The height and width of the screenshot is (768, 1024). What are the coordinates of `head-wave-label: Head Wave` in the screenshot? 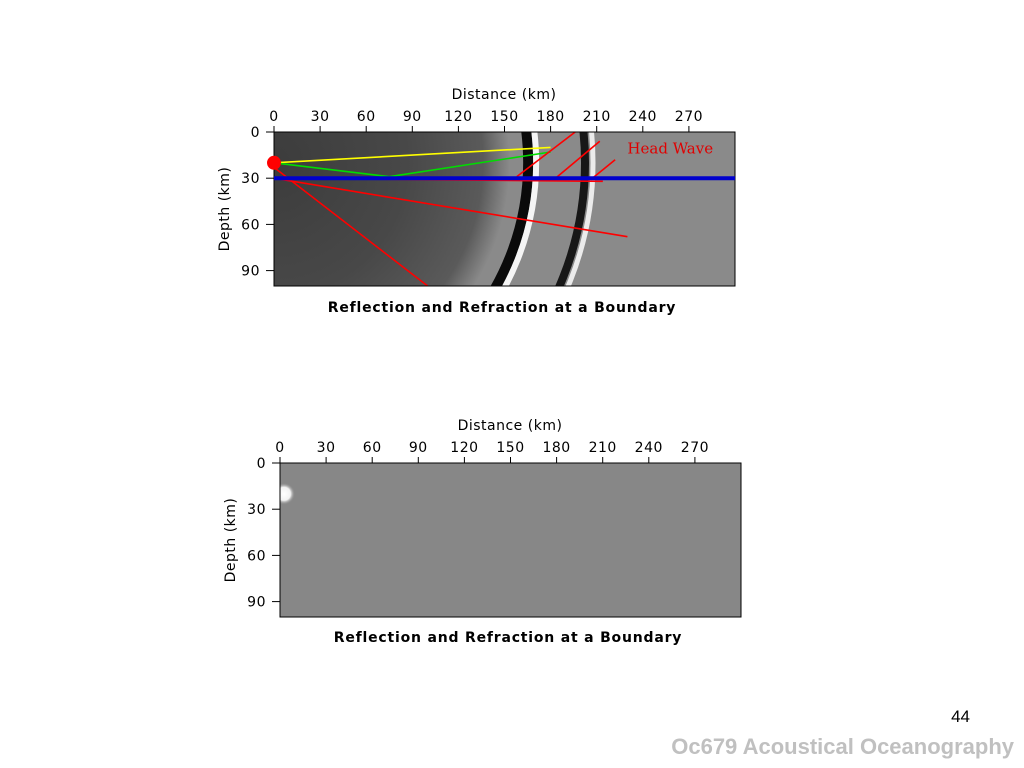 It's located at (670, 149).